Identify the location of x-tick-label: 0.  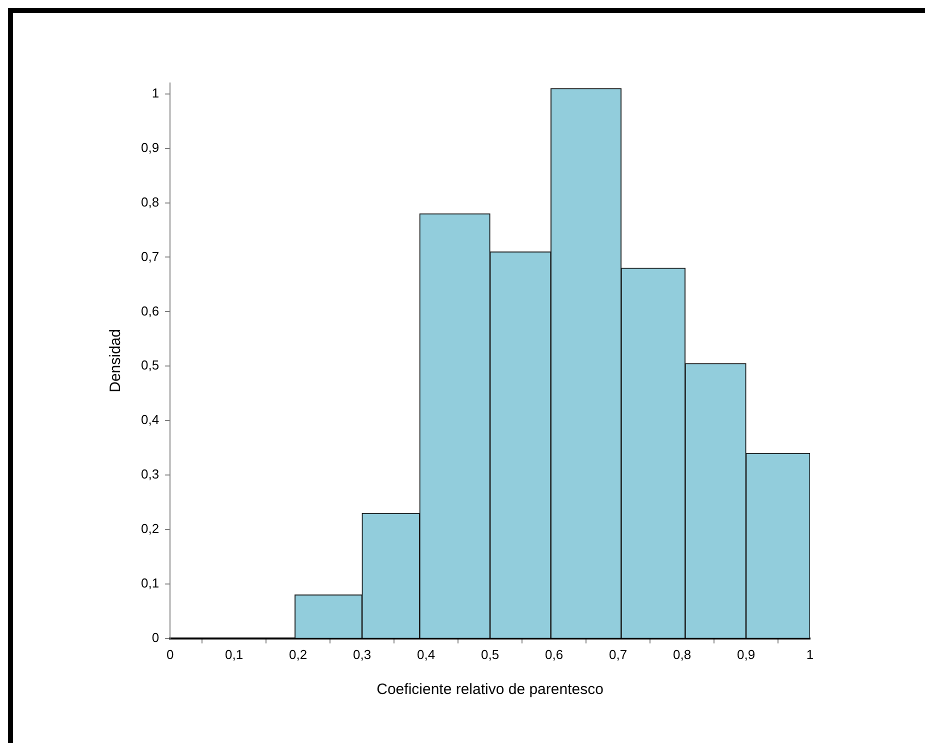
(170, 654).